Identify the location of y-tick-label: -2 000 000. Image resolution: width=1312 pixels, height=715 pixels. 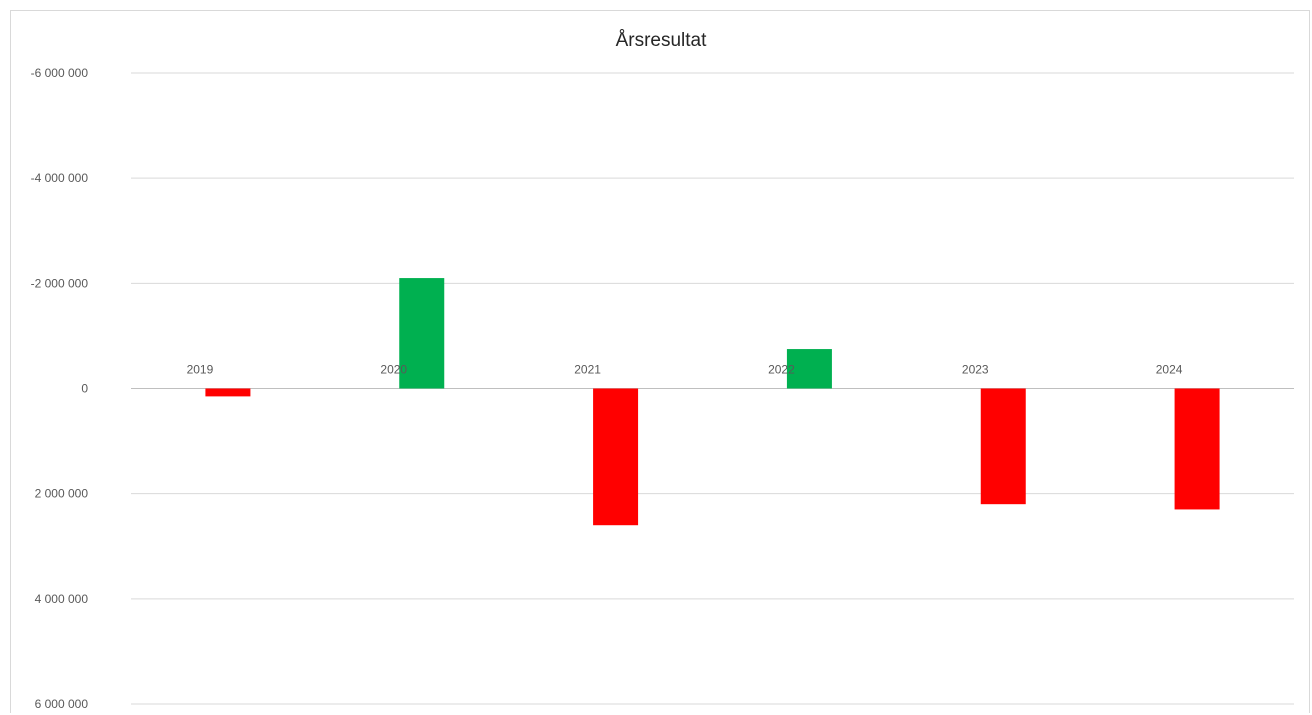
(60, 283).